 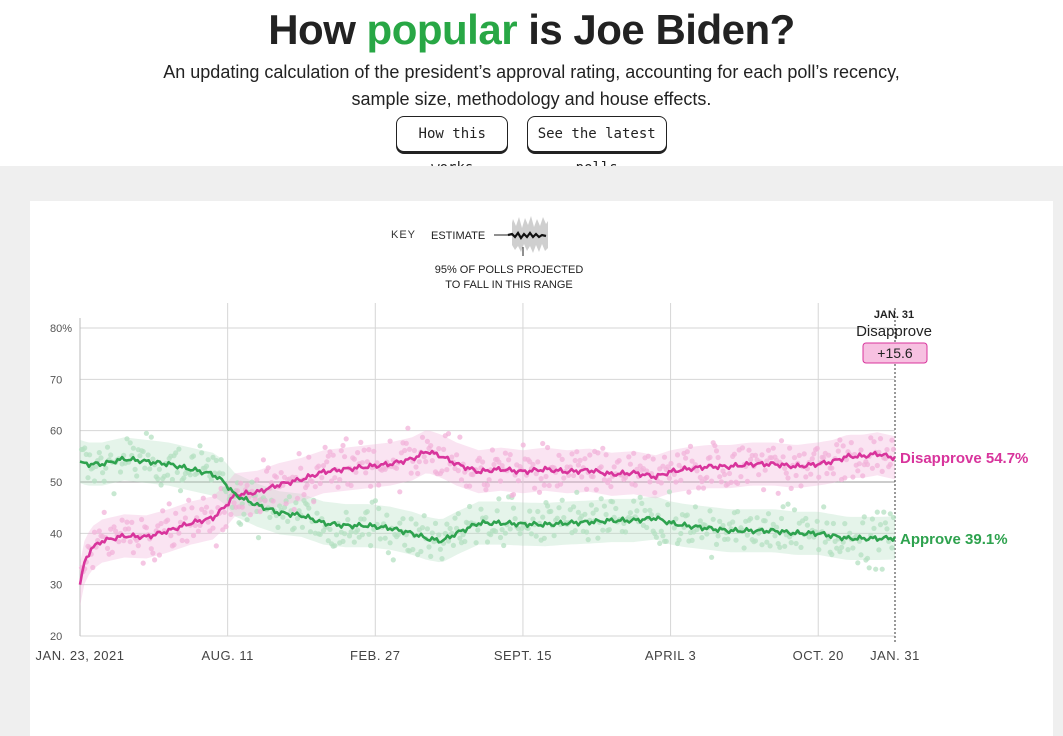 I want to click on key-sample-swatch, so click(x=521, y=236).